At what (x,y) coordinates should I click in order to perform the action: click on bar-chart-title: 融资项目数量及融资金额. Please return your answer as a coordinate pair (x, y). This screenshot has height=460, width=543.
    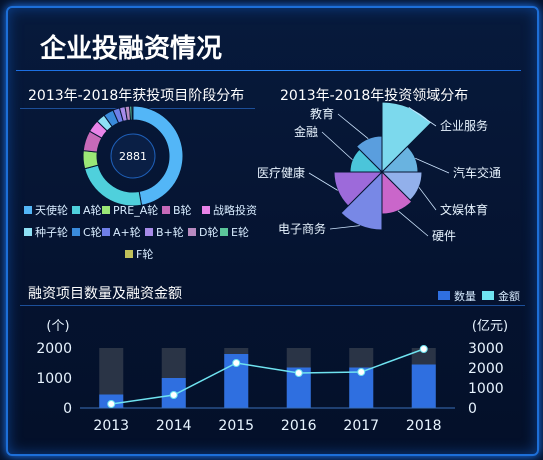
    Looking at the image, I should click on (105, 294).